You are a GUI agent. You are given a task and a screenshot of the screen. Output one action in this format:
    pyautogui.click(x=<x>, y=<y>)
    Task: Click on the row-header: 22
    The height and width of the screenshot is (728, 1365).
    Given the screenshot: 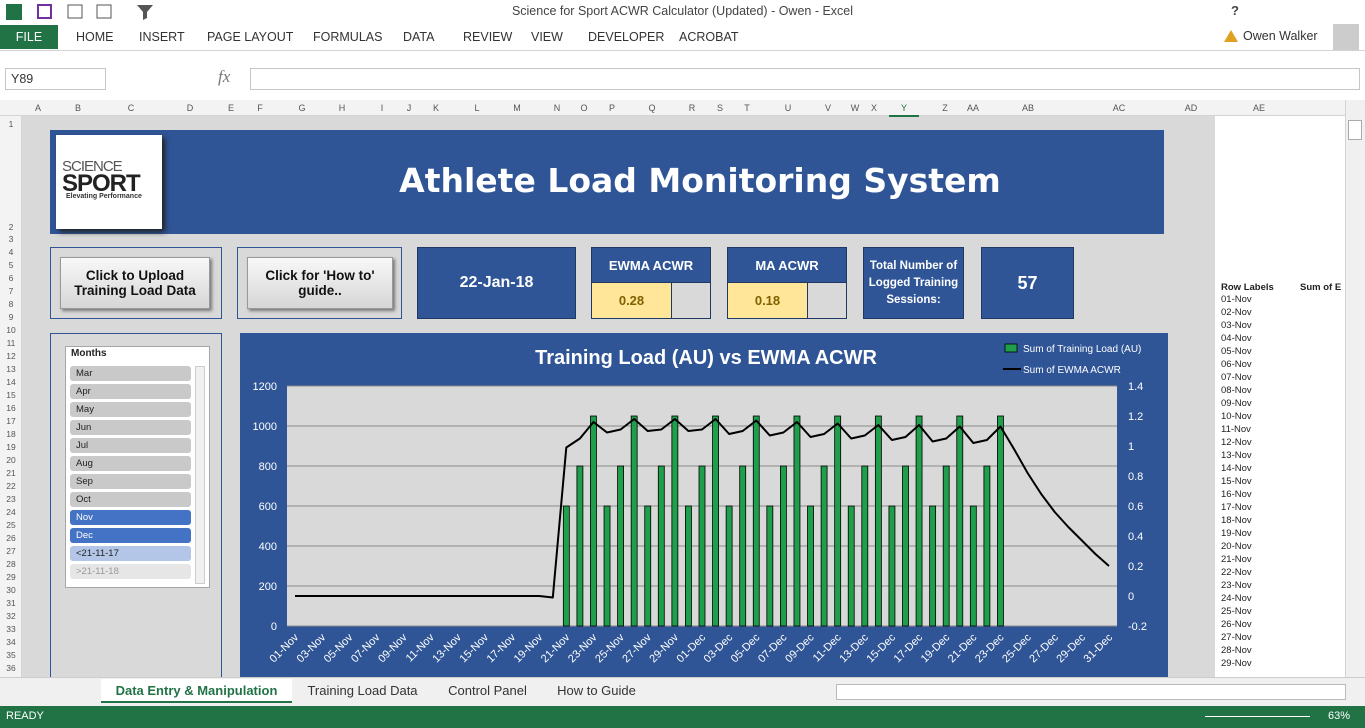 What is the action you would take?
    pyautogui.click(x=11, y=486)
    